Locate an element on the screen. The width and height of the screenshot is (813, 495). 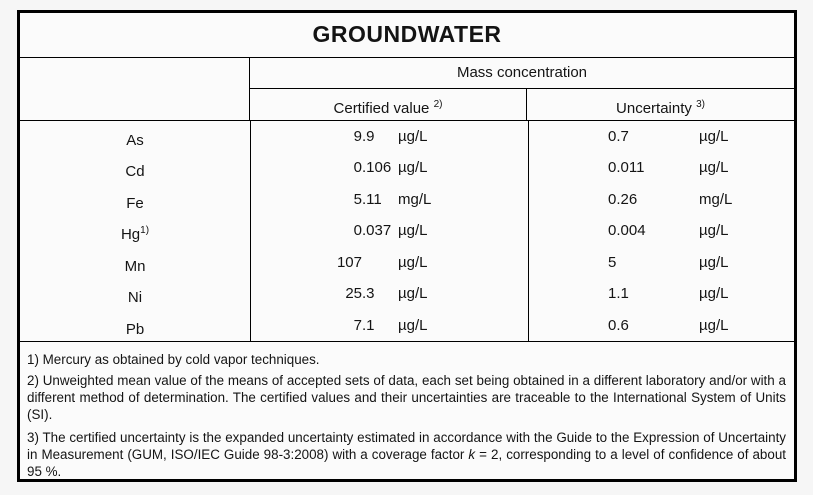
element-symbol: Fe is located at coordinates (135, 203).